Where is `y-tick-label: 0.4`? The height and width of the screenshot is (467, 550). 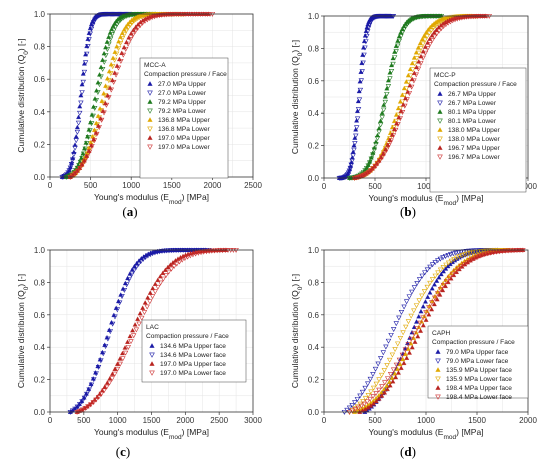 y-tick-label: 0.4 is located at coordinates (40, 347).